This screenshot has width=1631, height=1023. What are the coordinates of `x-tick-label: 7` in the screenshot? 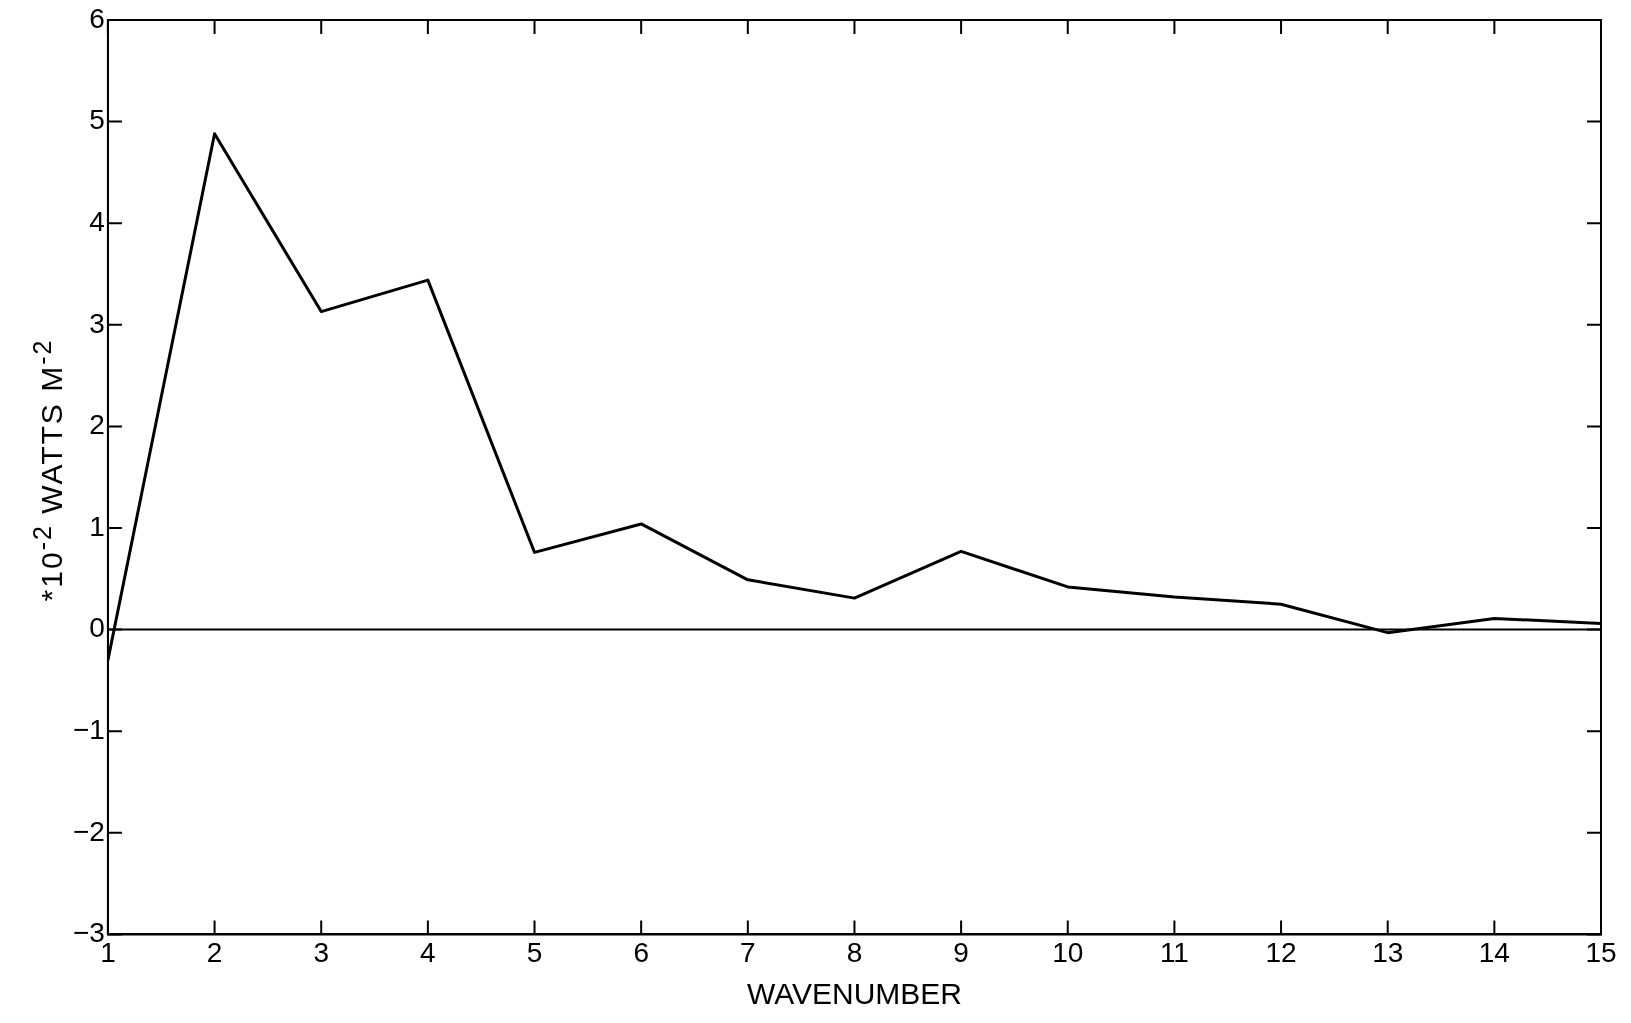 It's located at (748, 952).